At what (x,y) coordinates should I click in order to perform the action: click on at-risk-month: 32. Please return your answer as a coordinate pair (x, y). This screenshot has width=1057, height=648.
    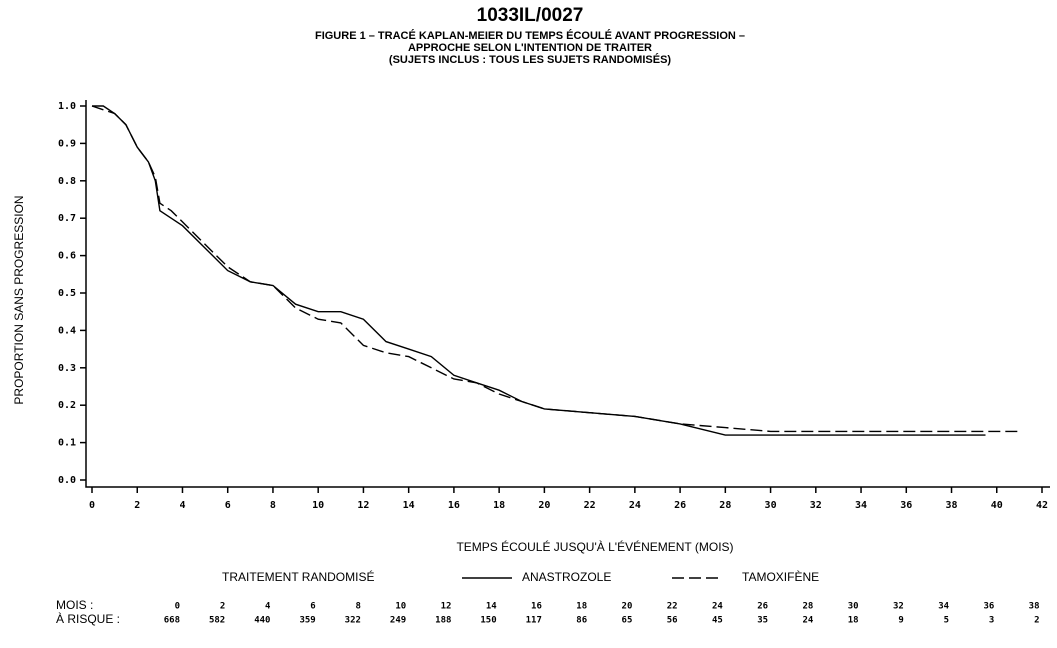
    Looking at the image, I should click on (898, 607).